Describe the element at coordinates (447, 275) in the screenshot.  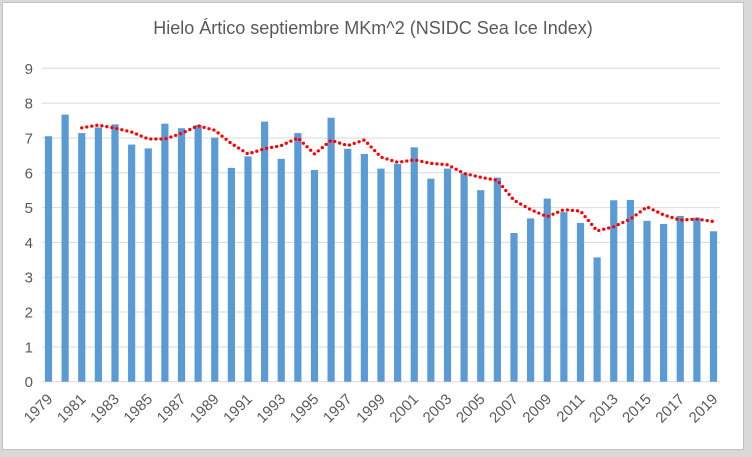
I see `bar-2003` at that location.